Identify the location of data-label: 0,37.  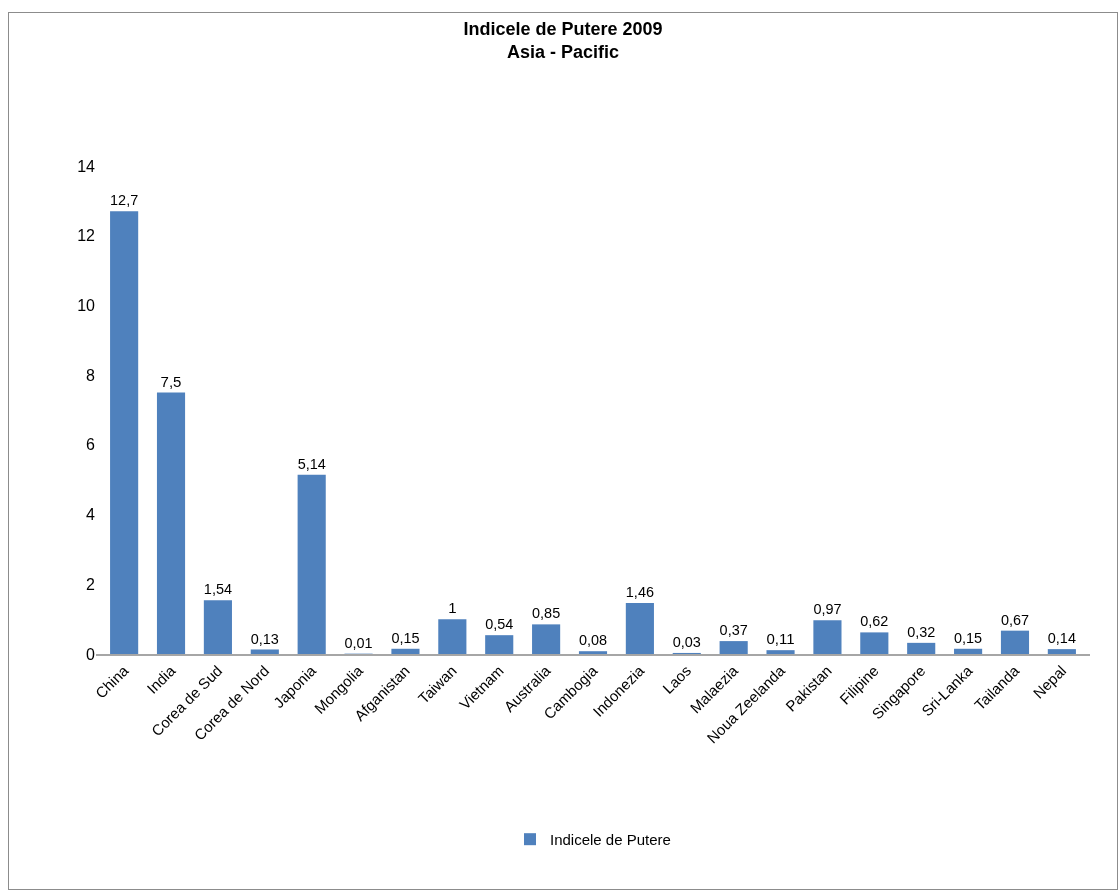
(733, 630).